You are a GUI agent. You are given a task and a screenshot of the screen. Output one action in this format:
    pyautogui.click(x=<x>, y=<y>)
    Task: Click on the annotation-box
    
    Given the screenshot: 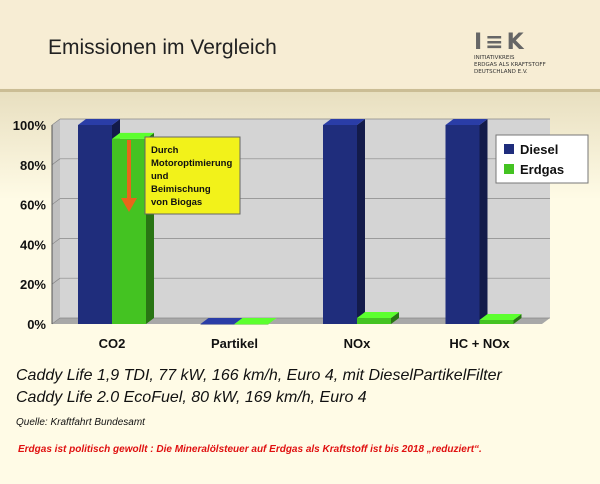 What is the action you would take?
    pyautogui.click(x=192, y=175)
    